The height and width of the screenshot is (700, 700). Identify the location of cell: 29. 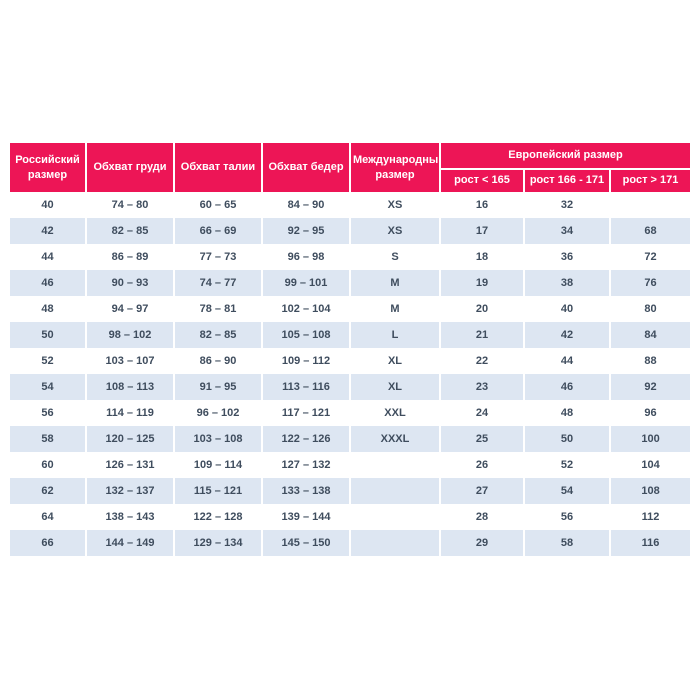
(481, 543).